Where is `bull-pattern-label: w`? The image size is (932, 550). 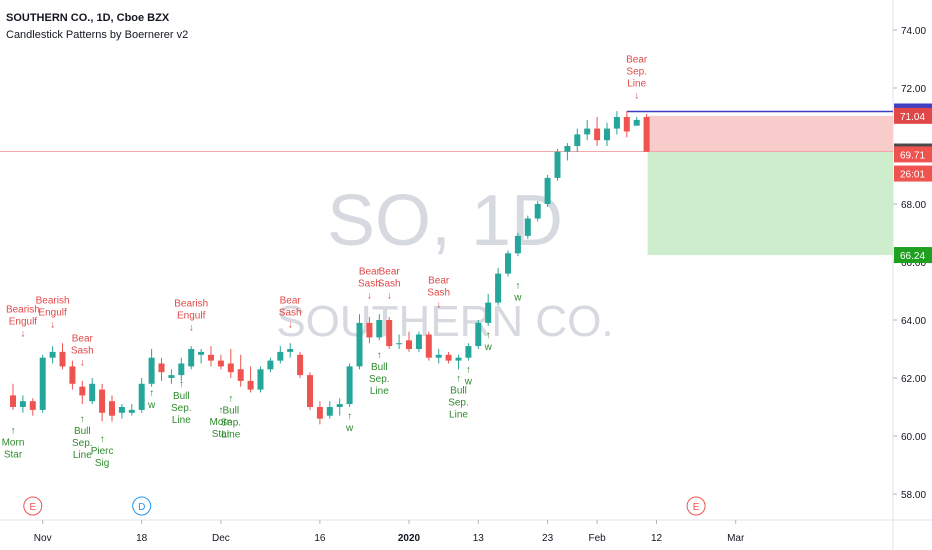
bull-pattern-label: w is located at coordinates (517, 298).